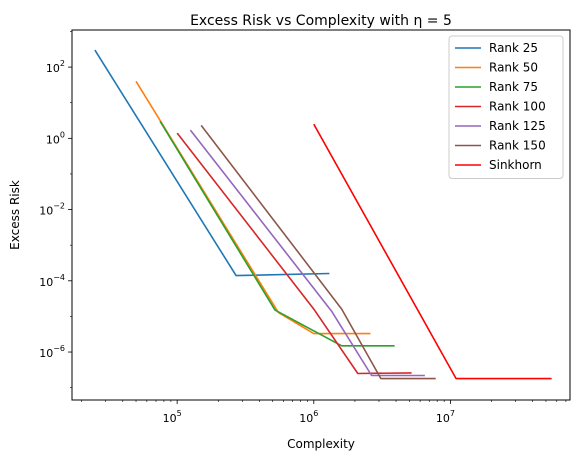  Describe the element at coordinates (445, 417) in the screenshot. I see `x-tick-label: 10⁷` at that location.